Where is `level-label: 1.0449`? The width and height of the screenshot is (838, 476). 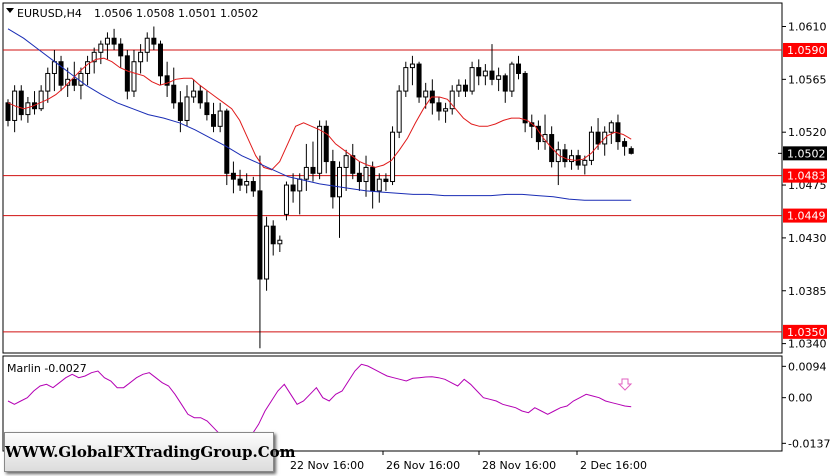
level-label: 1.0449 is located at coordinates (806, 216).